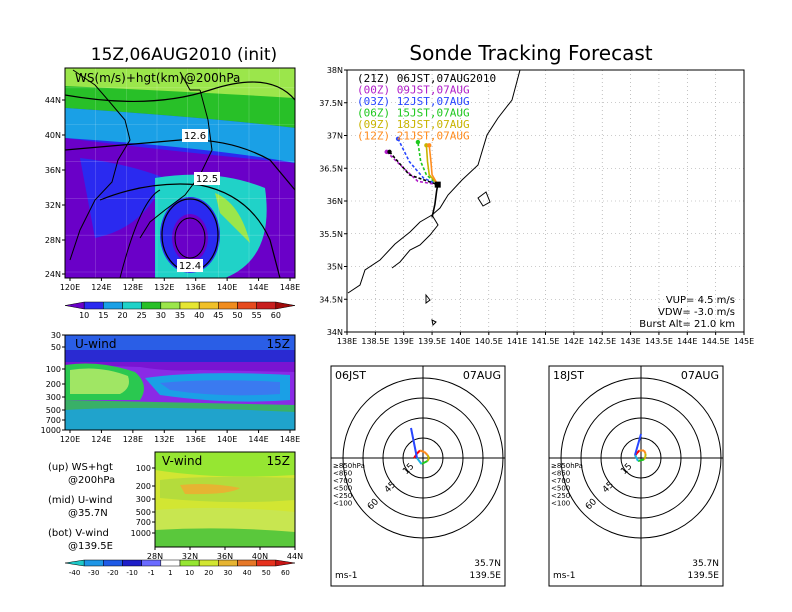 The height and width of the screenshot is (612, 792). I want to click on hodo-lat: 35.7N, so click(487, 564).